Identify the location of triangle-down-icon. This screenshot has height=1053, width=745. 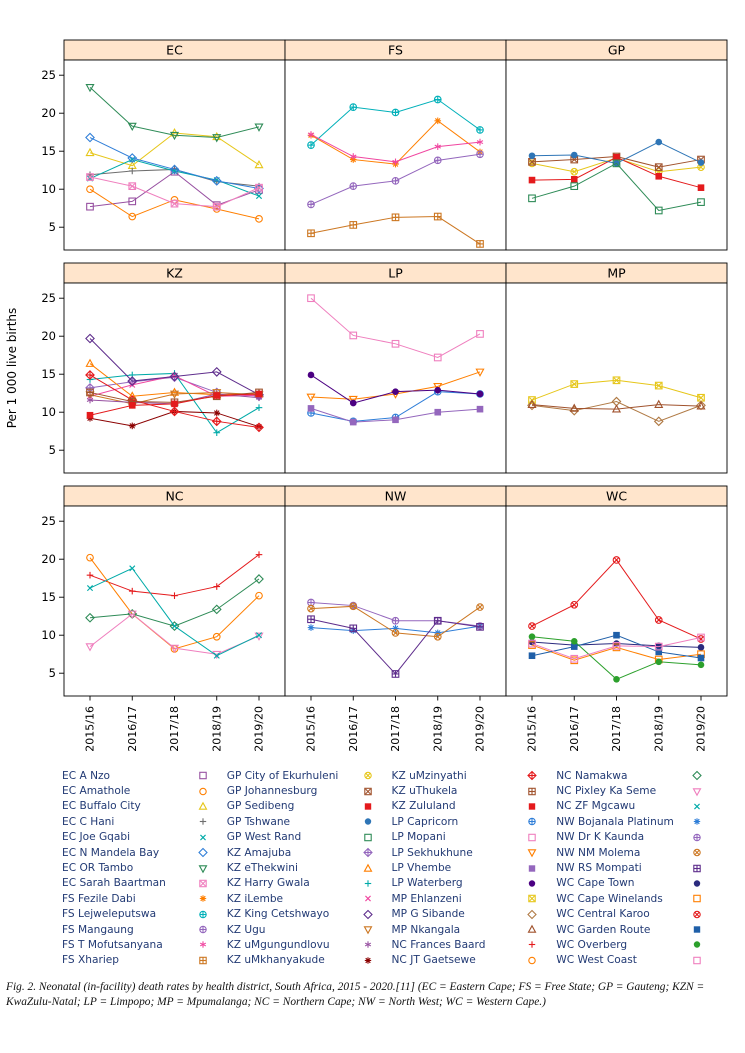
(697, 791).